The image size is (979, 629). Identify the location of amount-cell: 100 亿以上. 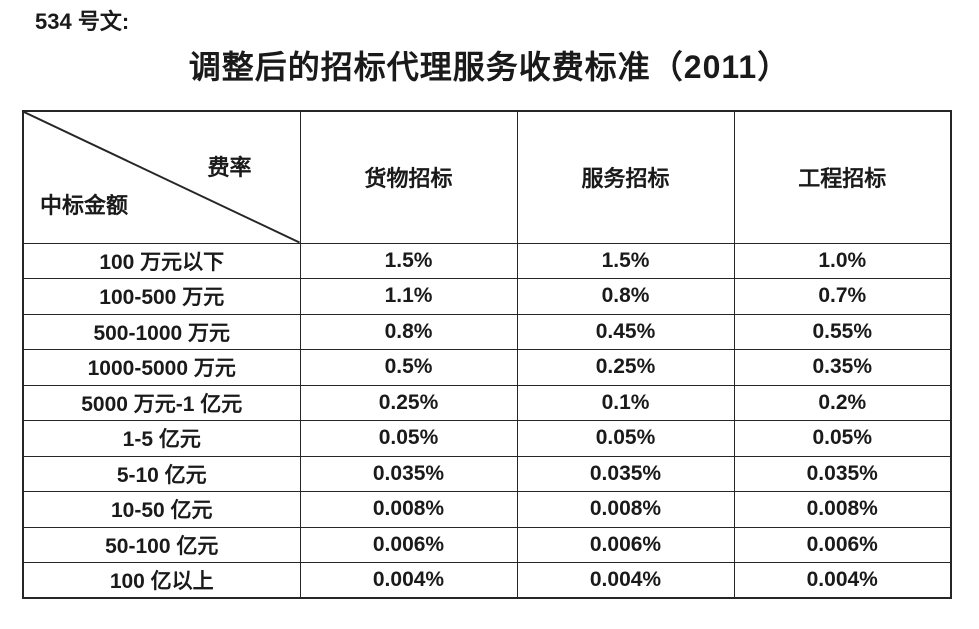
(161, 580).